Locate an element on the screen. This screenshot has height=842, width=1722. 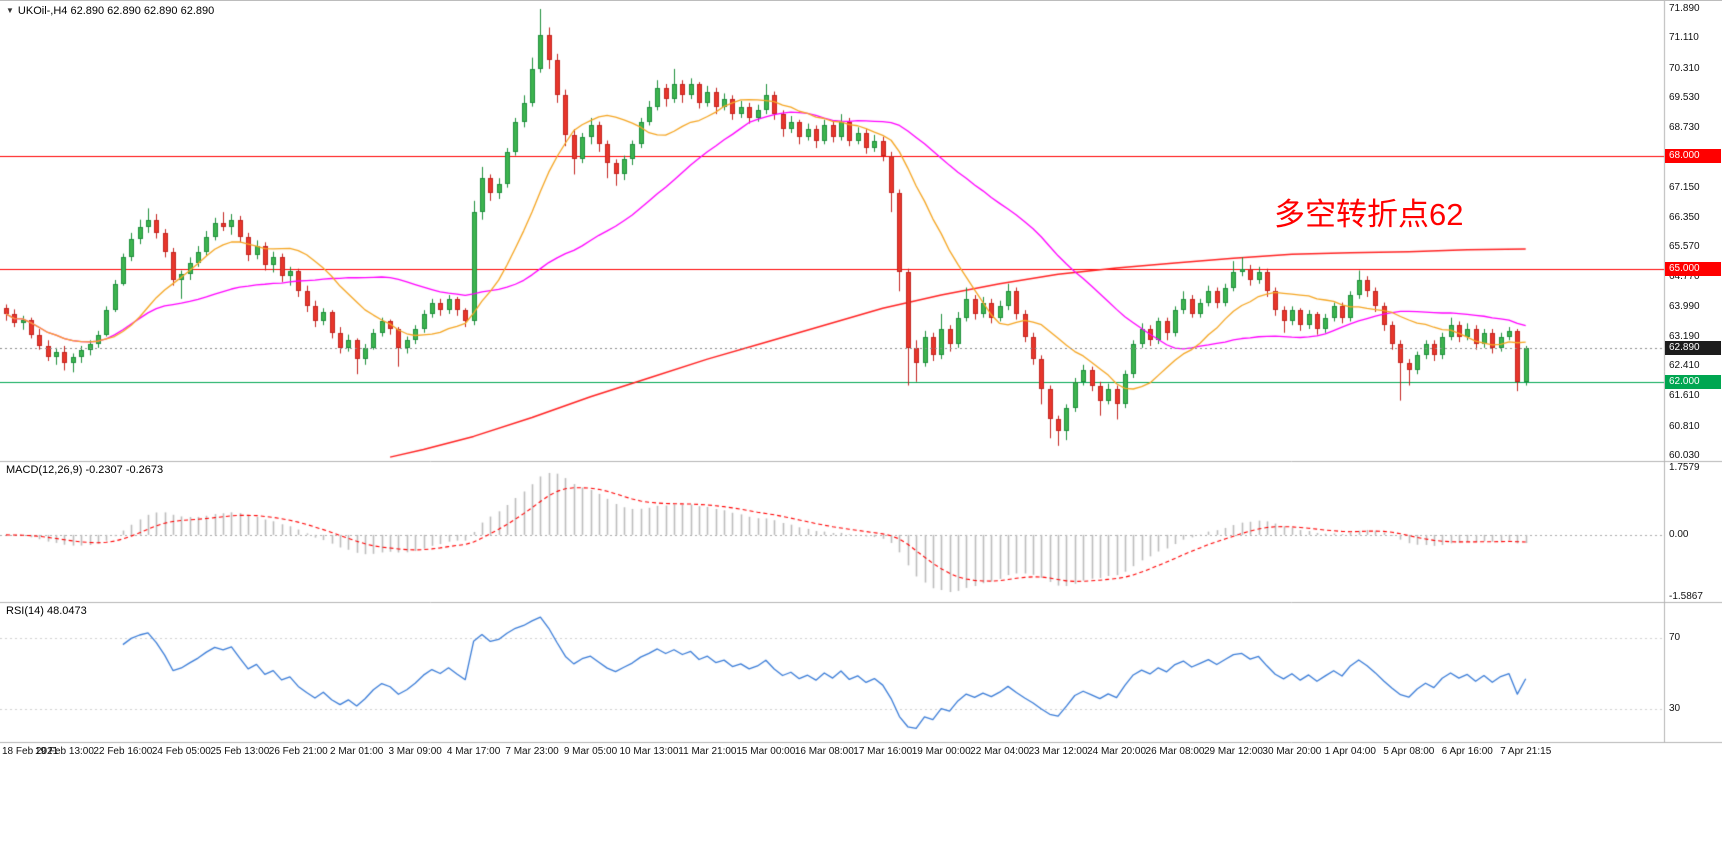
symbol-ohlc-text: UKOil-,H4 62.890 62.890 62.890 62.890 is located at coordinates (116, 11).